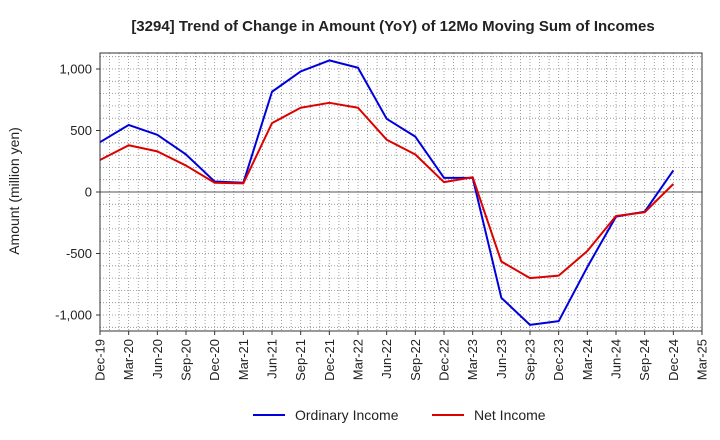 This screenshot has width=720, height=440. Describe the element at coordinates (415, 360) in the screenshot. I see `x-tick-label: Sep-22` at that location.